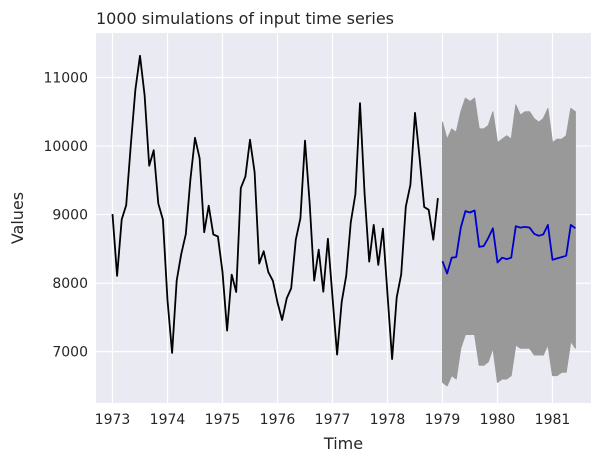 The height and width of the screenshot is (467, 600). What do you see at coordinates (278, 420) in the screenshot?
I see `x-tick-label-3: 1976` at bounding box center [278, 420].